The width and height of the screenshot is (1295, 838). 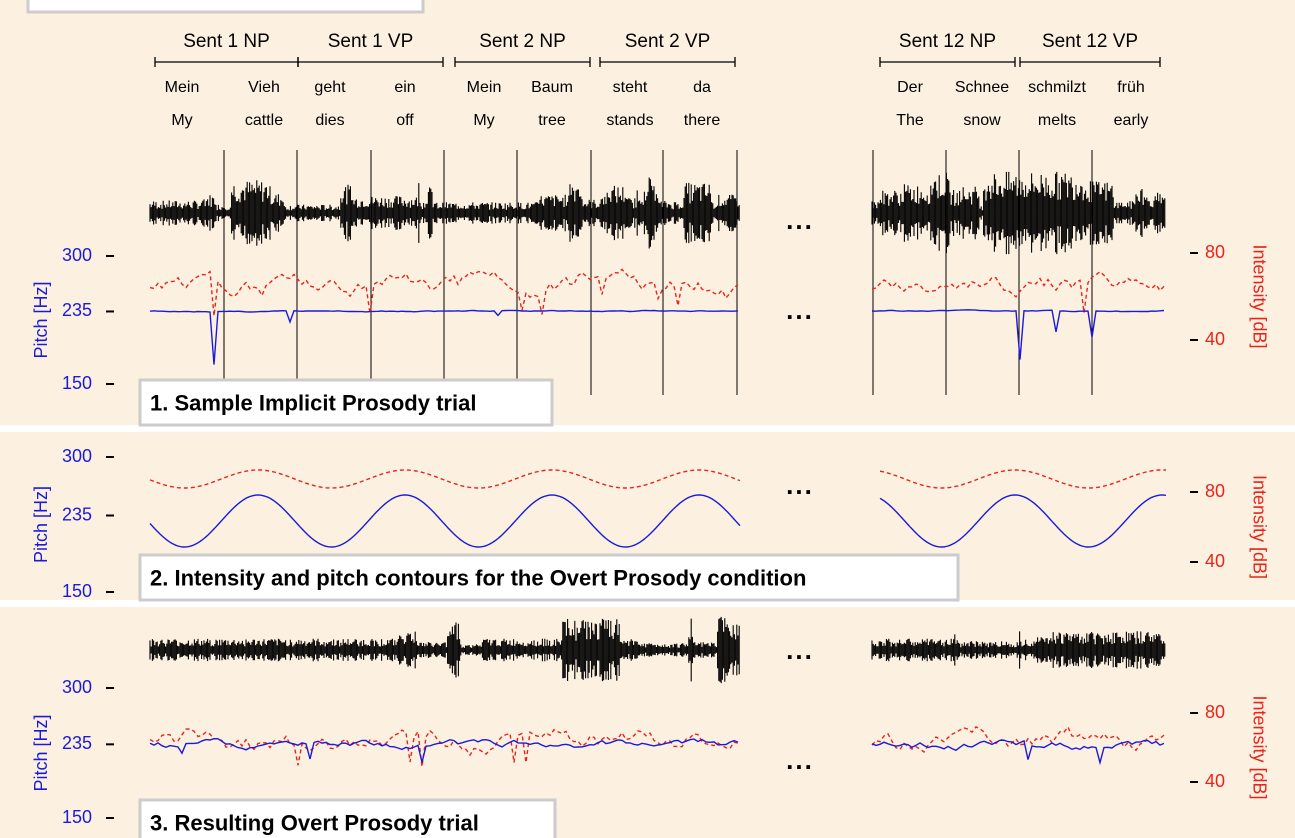 What do you see at coordinates (629, 120) in the screenshot?
I see `word-english: stands` at bounding box center [629, 120].